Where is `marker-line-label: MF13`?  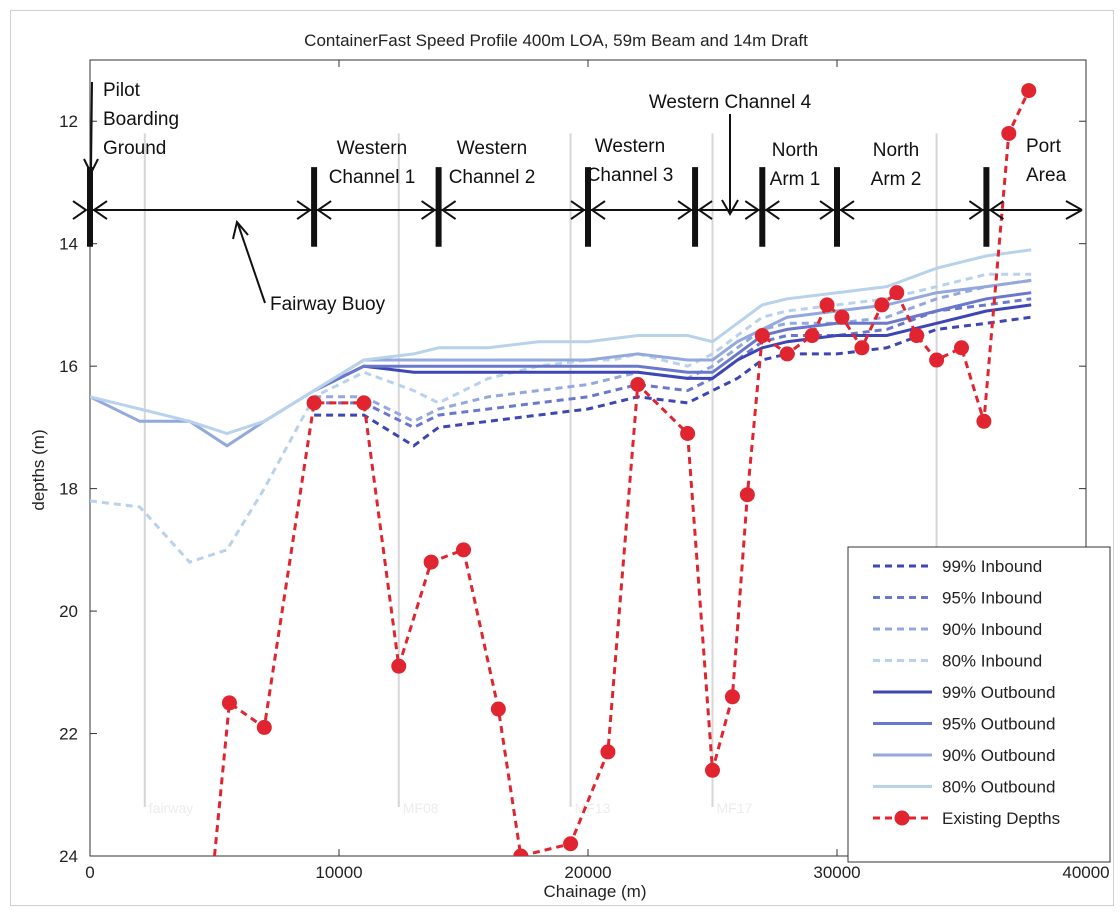 marker-line-label: MF13 is located at coordinates (593, 808).